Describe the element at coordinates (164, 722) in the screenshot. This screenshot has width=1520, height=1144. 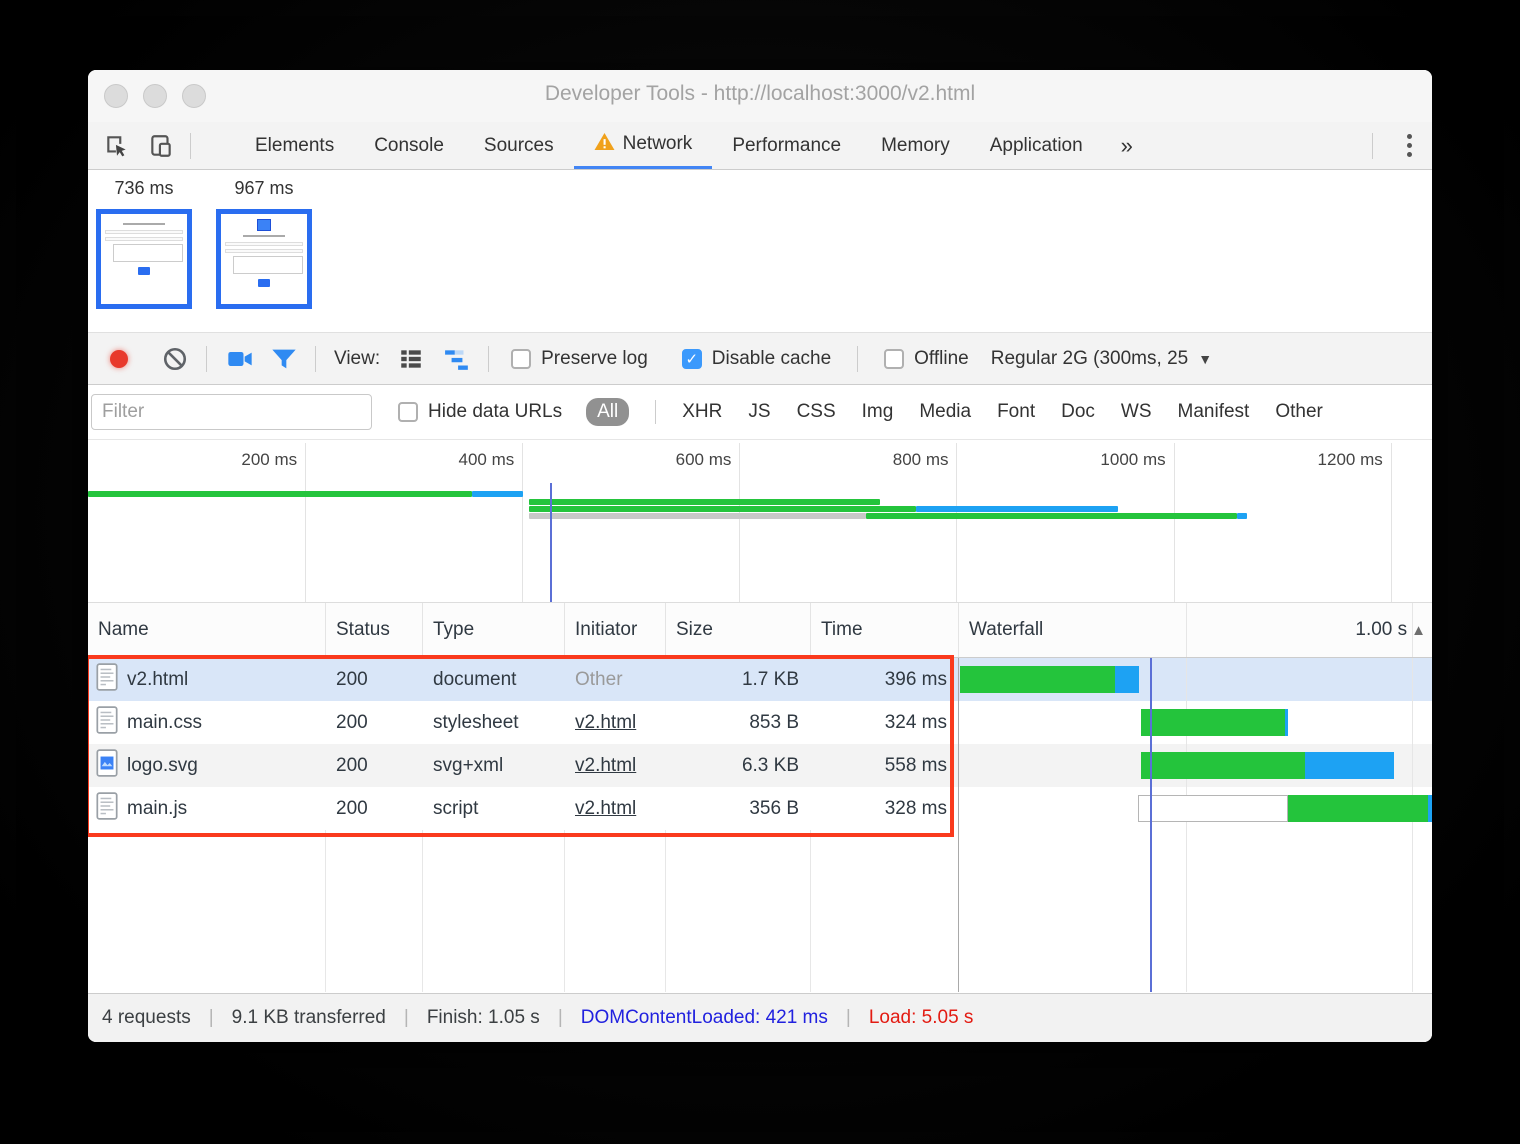
I see `request-name: main.css` at that location.